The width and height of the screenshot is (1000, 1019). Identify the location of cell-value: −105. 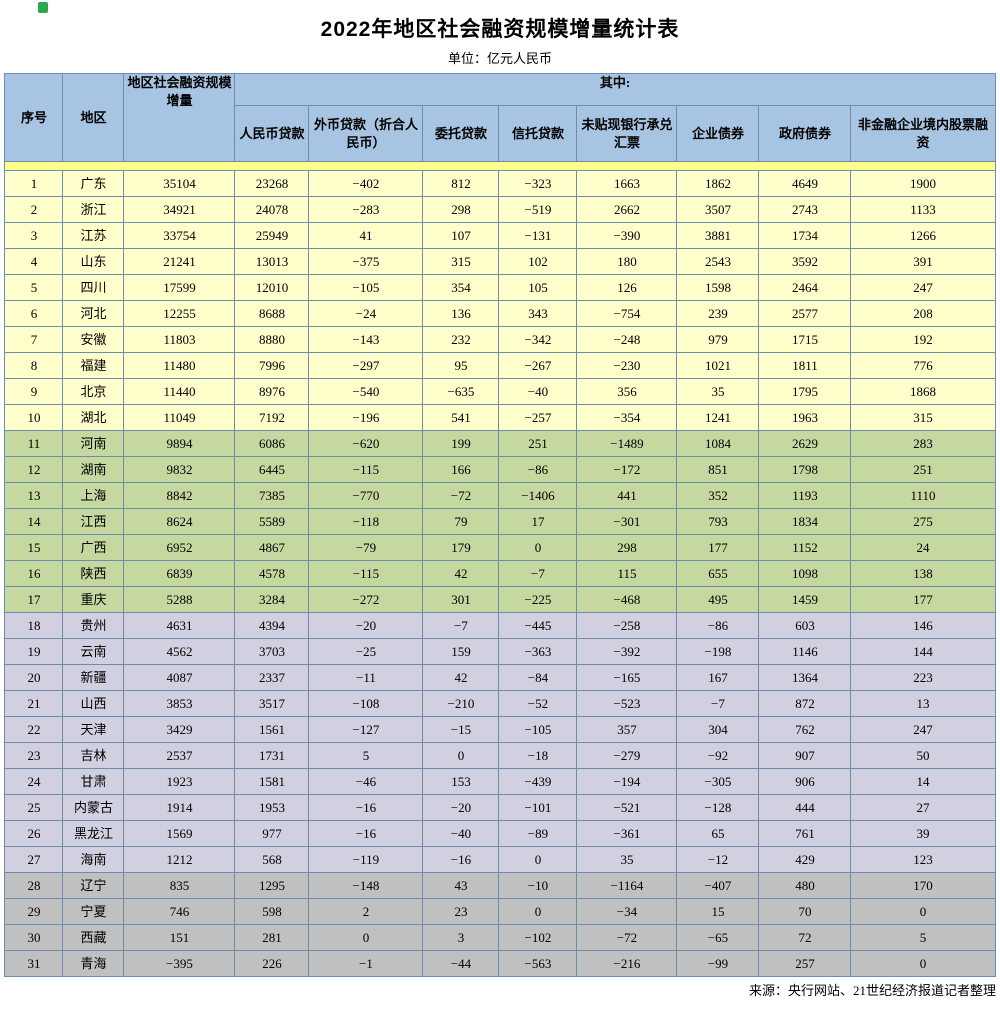
(538, 729).